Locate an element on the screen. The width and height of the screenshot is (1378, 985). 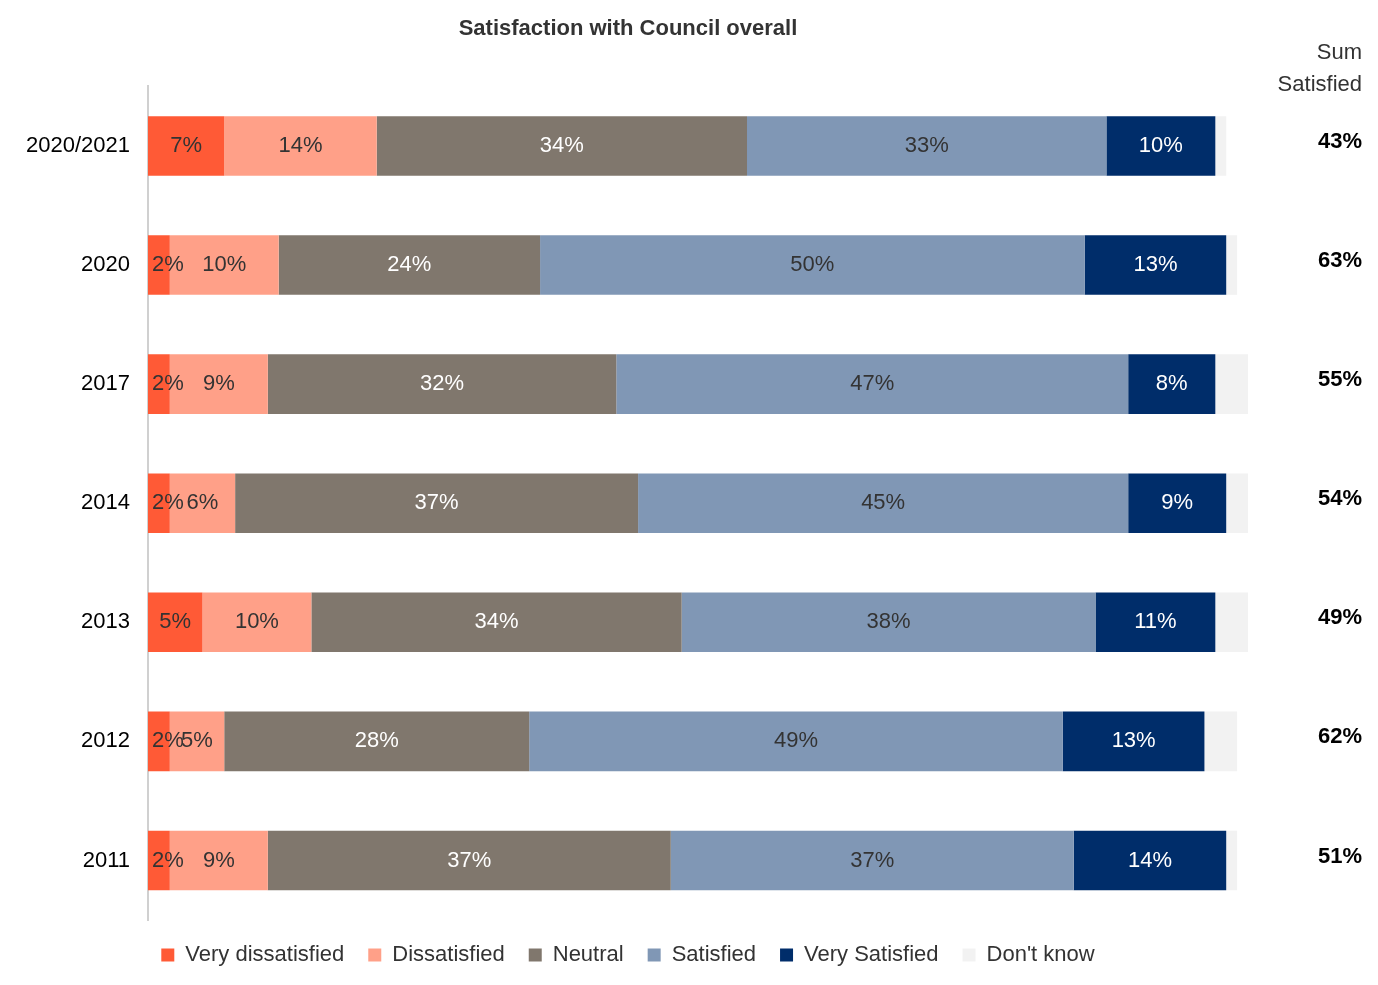
data-label: 8% is located at coordinates (1171, 383).